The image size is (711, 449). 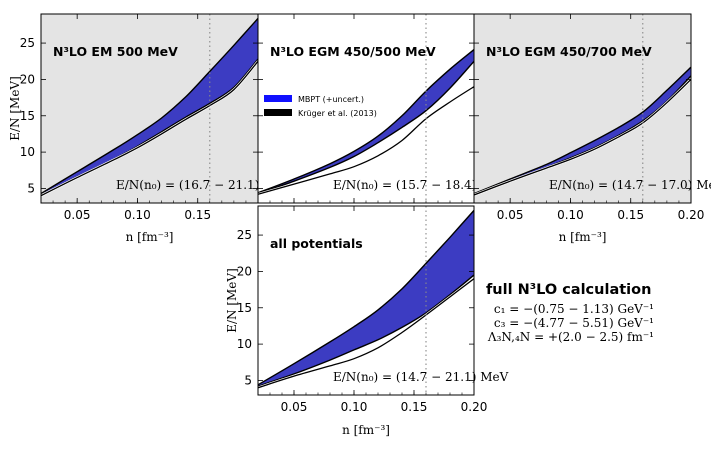 I want to click on legend-label-mbpt: MBPT (+uncert.), so click(x=331, y=99).